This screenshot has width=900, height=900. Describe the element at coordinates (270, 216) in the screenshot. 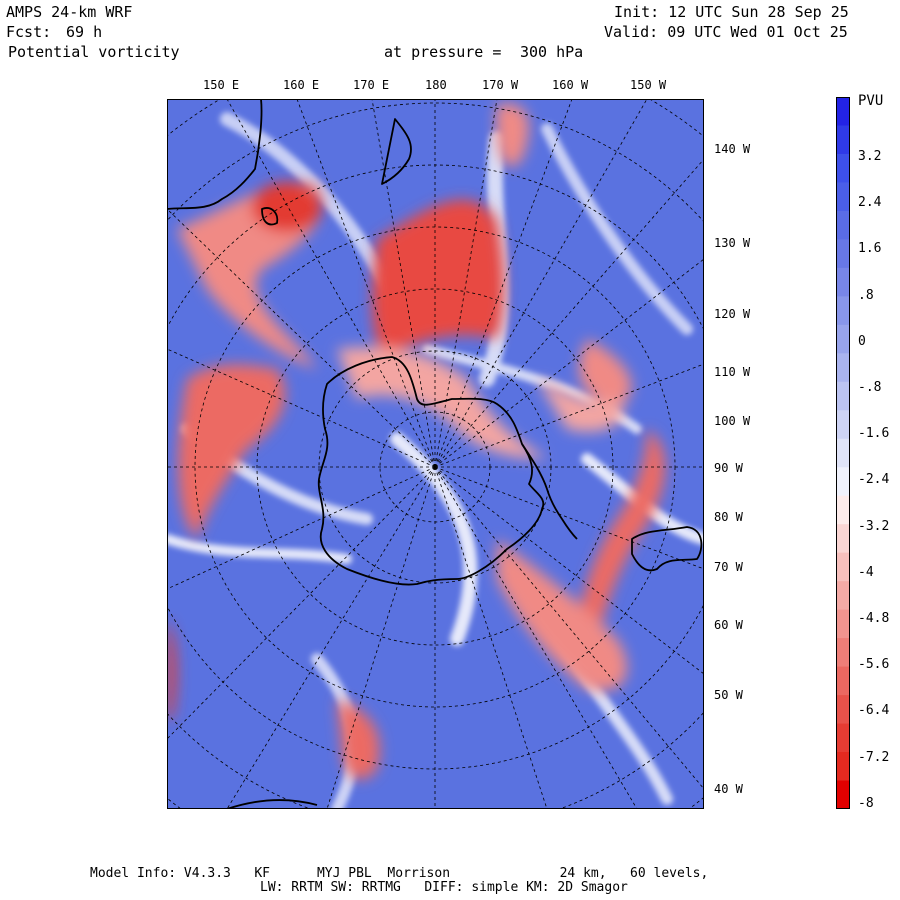

I see `tasmania-coast` at that location.